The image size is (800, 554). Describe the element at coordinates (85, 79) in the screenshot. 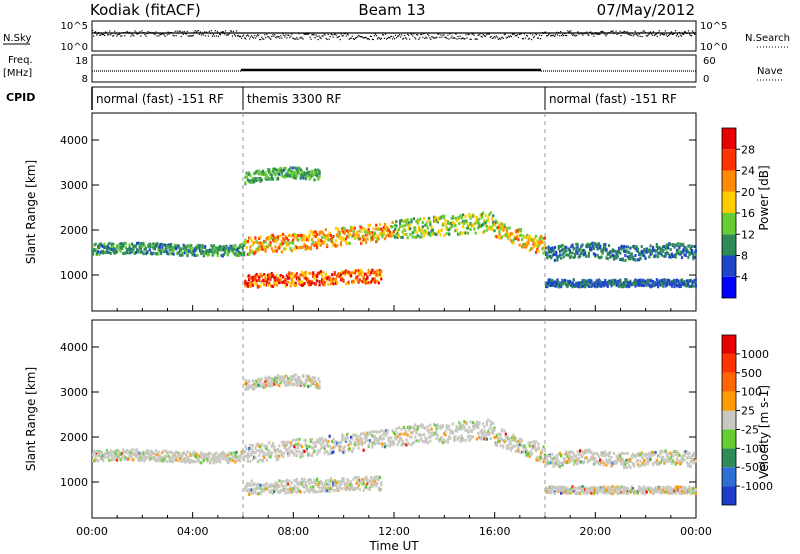

I see `freq-bottom-tick: 8` at that location.